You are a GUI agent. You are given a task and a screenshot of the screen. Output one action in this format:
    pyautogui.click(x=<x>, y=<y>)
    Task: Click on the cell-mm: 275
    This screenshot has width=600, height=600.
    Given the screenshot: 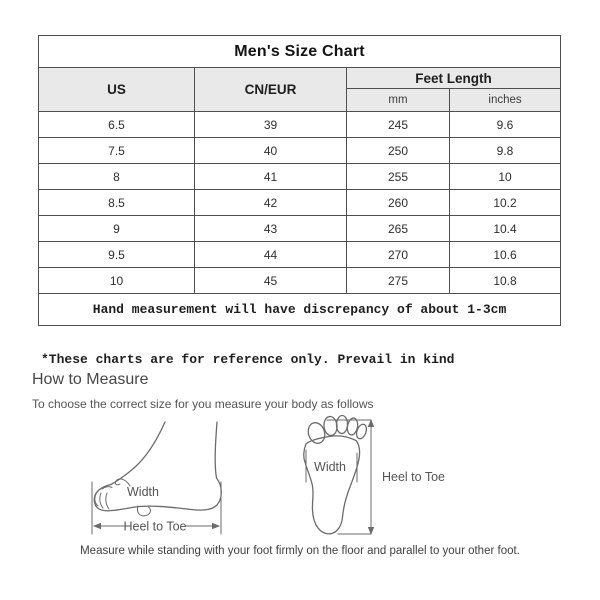 What is the action you would take?
    pyautogui.click(x=398, y=280)
    